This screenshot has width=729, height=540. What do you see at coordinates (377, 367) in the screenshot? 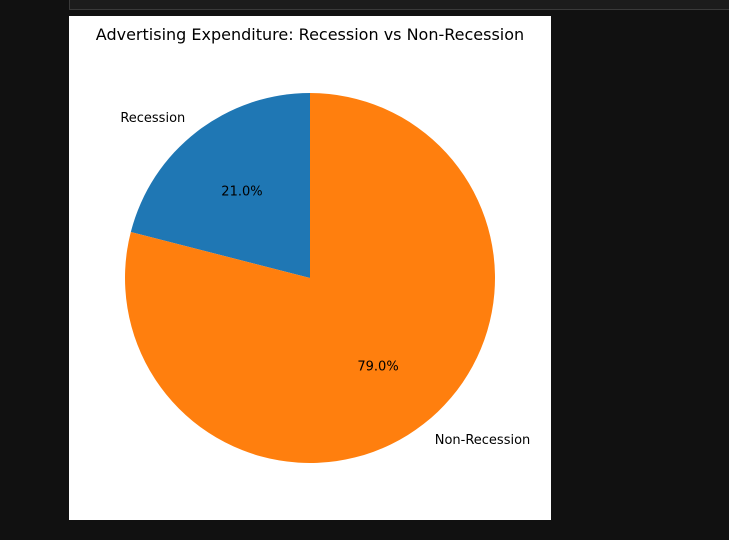
I see `percent-label-non-recession: 79.0%` at bounding box center [377, 367].